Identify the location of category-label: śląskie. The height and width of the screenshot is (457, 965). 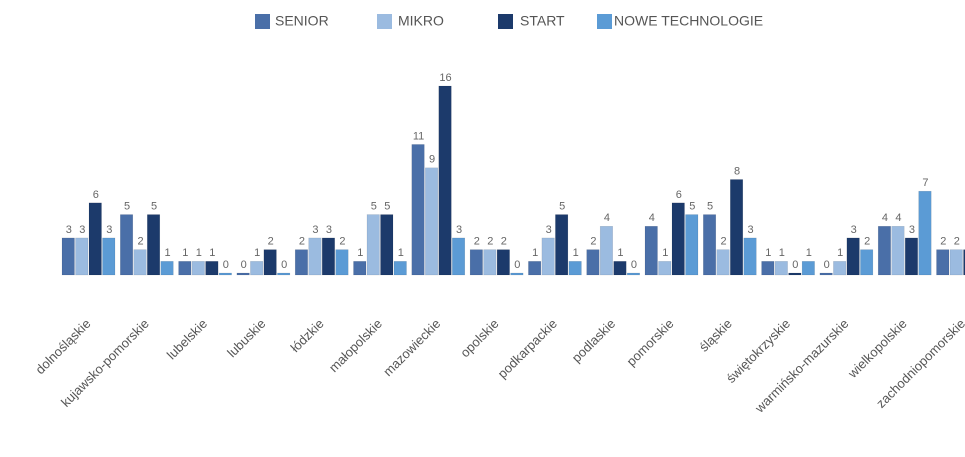
(715, 335).